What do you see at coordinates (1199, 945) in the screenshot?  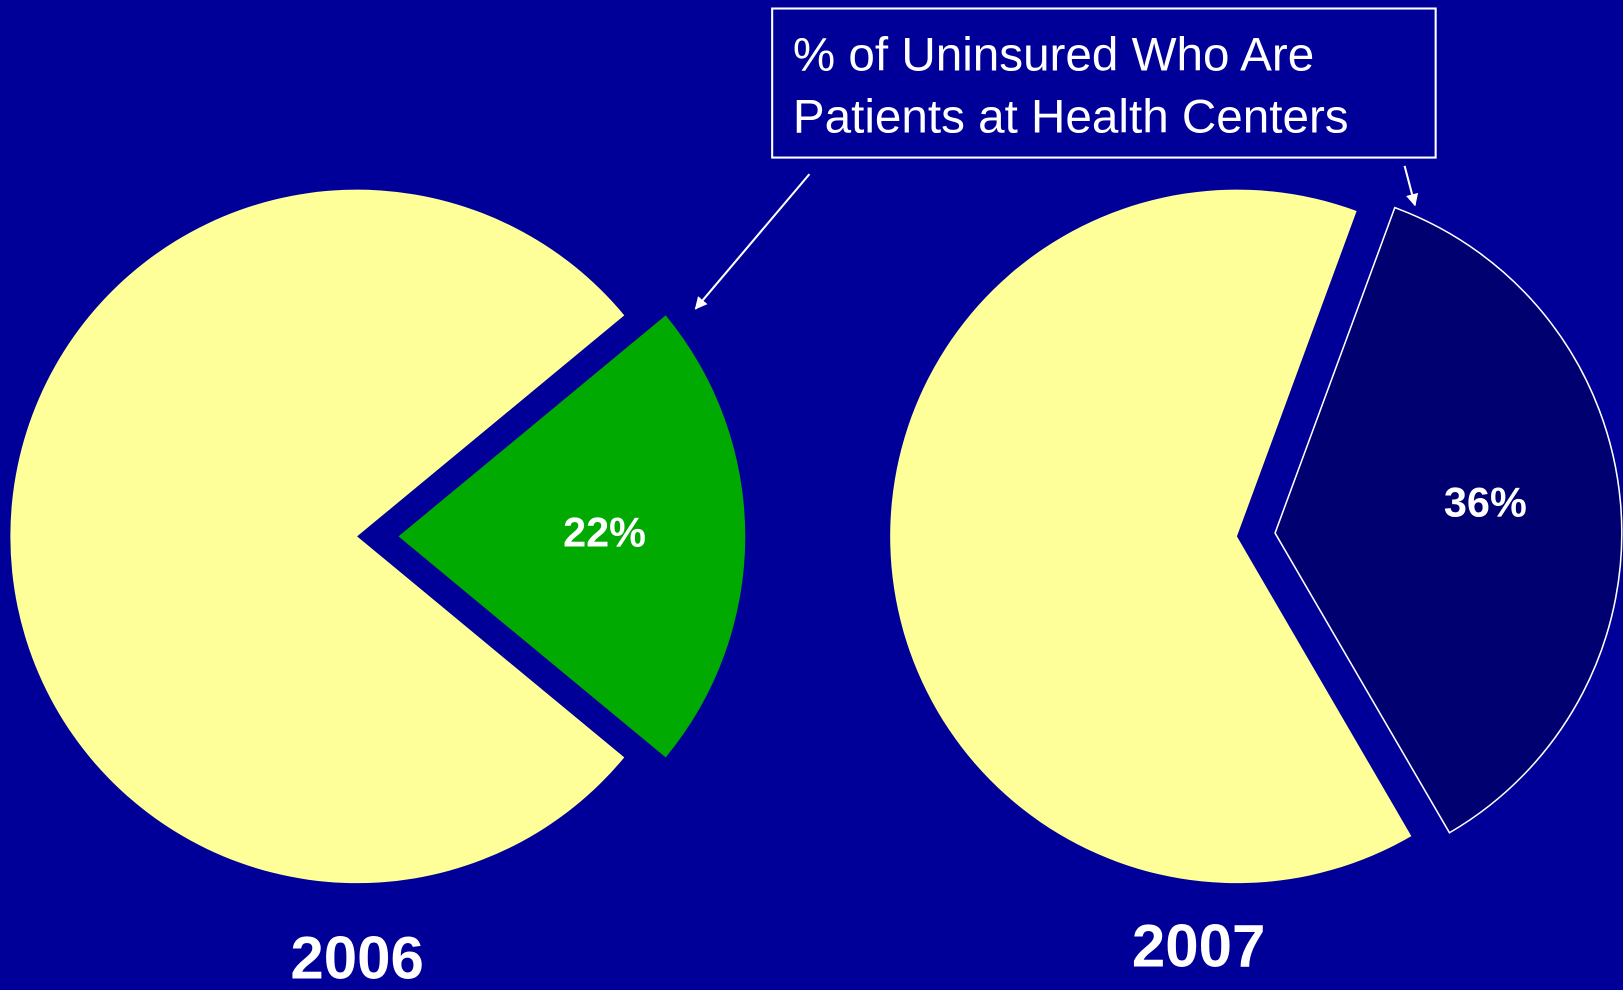 I see `pie-title: 2007` at bounding box center [1199, 945].